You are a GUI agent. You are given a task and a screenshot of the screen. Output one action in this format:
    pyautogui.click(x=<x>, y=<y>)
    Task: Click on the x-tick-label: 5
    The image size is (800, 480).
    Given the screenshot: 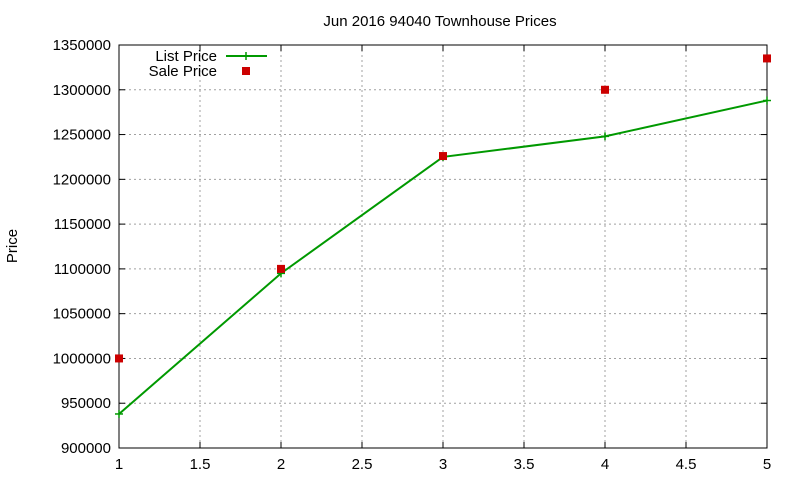 What is the action you would take?
    pyautogui.click(x=767, y=464)
    